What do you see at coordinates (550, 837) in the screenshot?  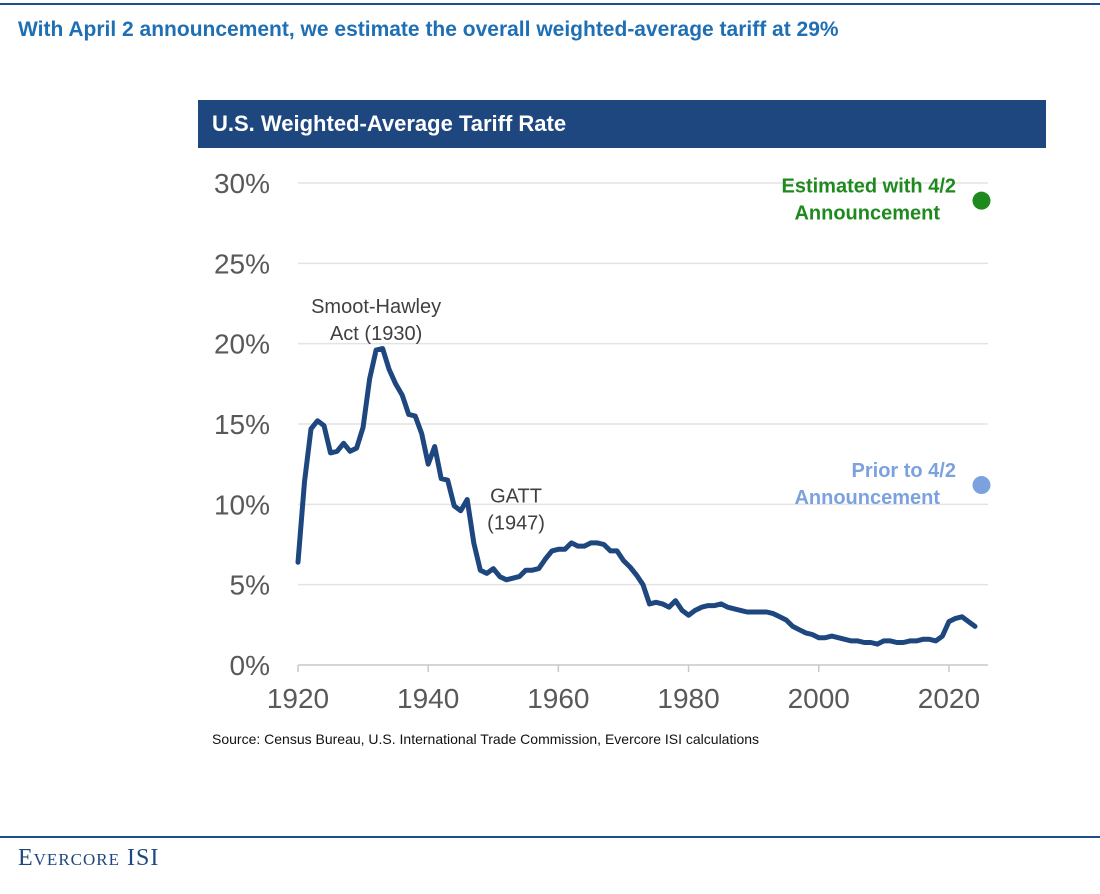 I see `bottom-divider` at bounding box center [550, 837].